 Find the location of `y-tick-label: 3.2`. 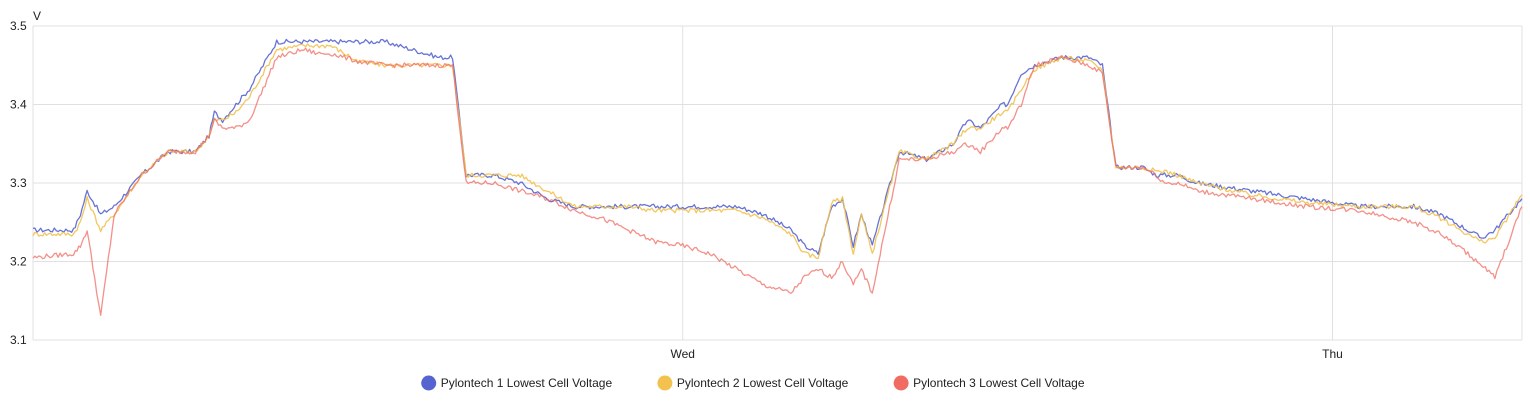

y-tick-label: 3.2 is located at coordinates (18, 262).